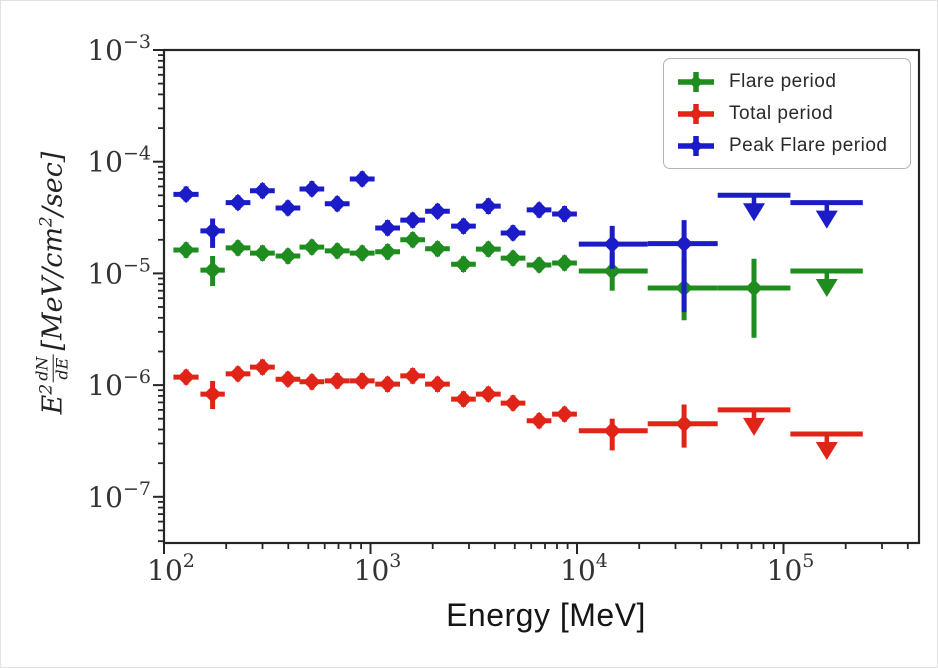  I want to click on legend-item-flare-period: Flare period, so click(787, 81).